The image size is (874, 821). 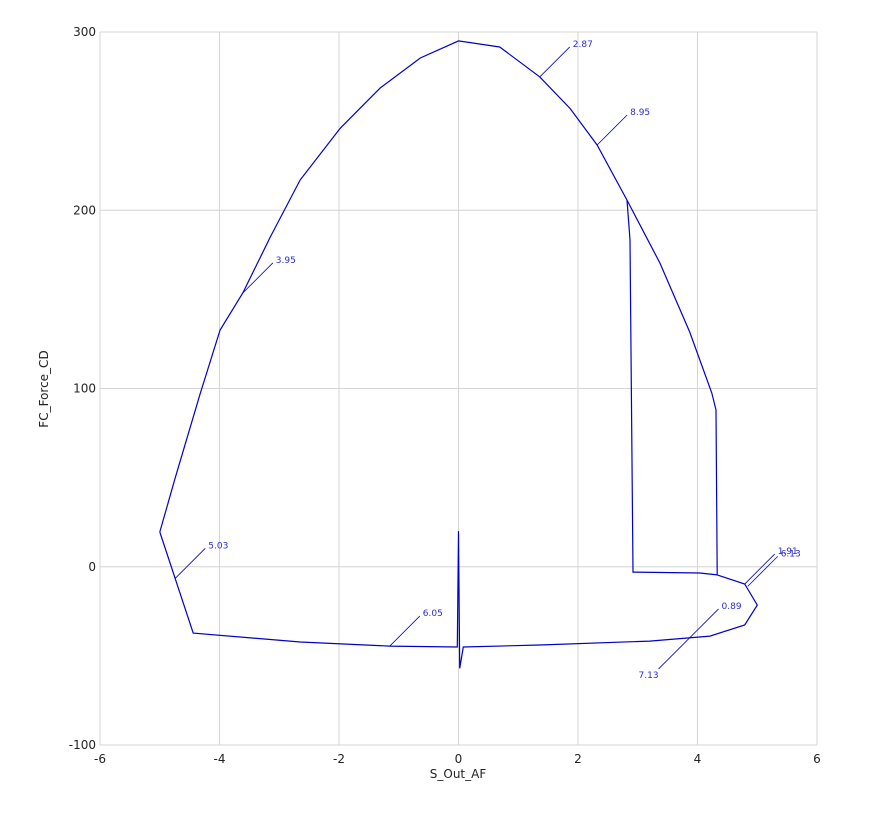 I want to click on x-tick-label: 0, so click(x=459, y=759).